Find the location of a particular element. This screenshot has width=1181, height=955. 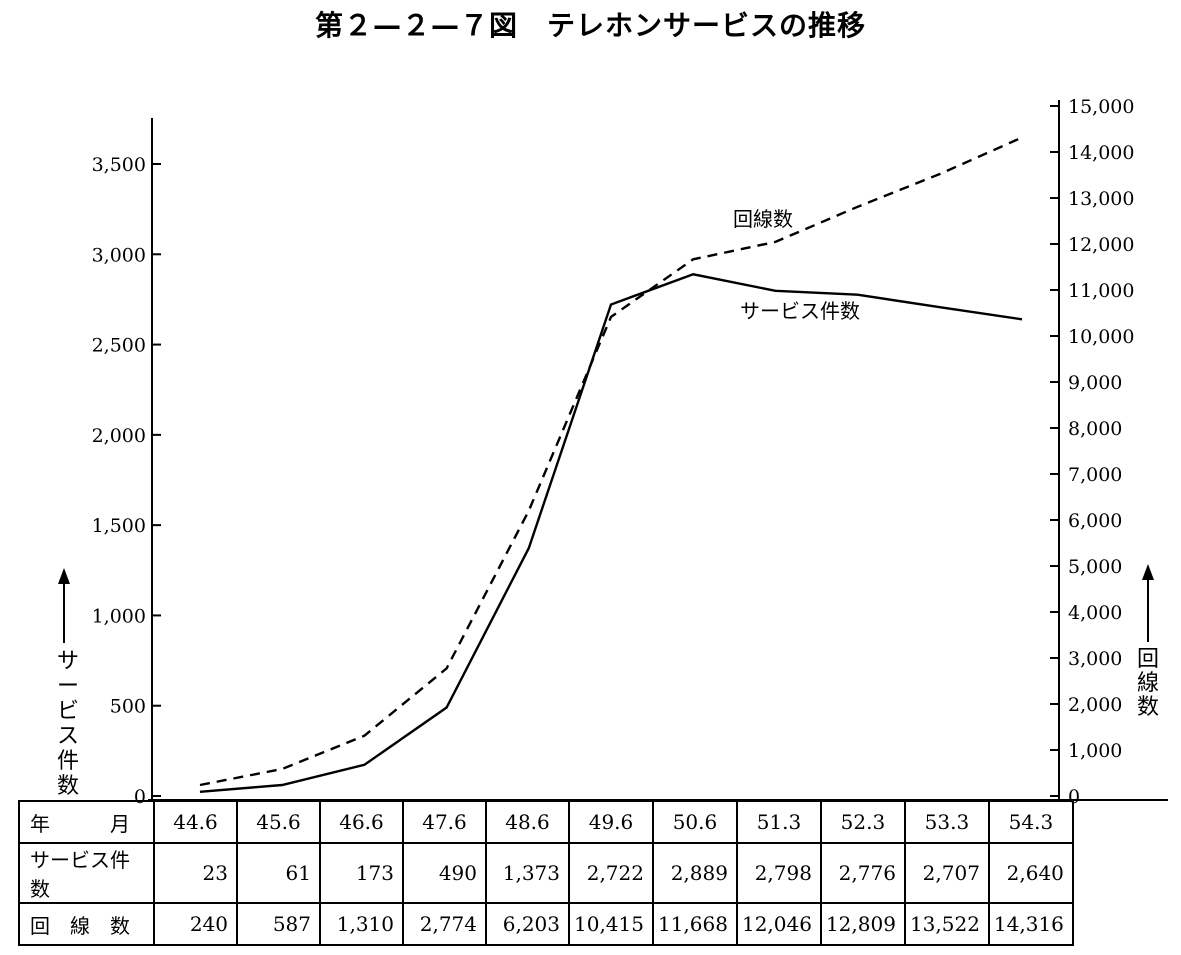

table-value-cell: 240 is located at coordinates (195, 924).